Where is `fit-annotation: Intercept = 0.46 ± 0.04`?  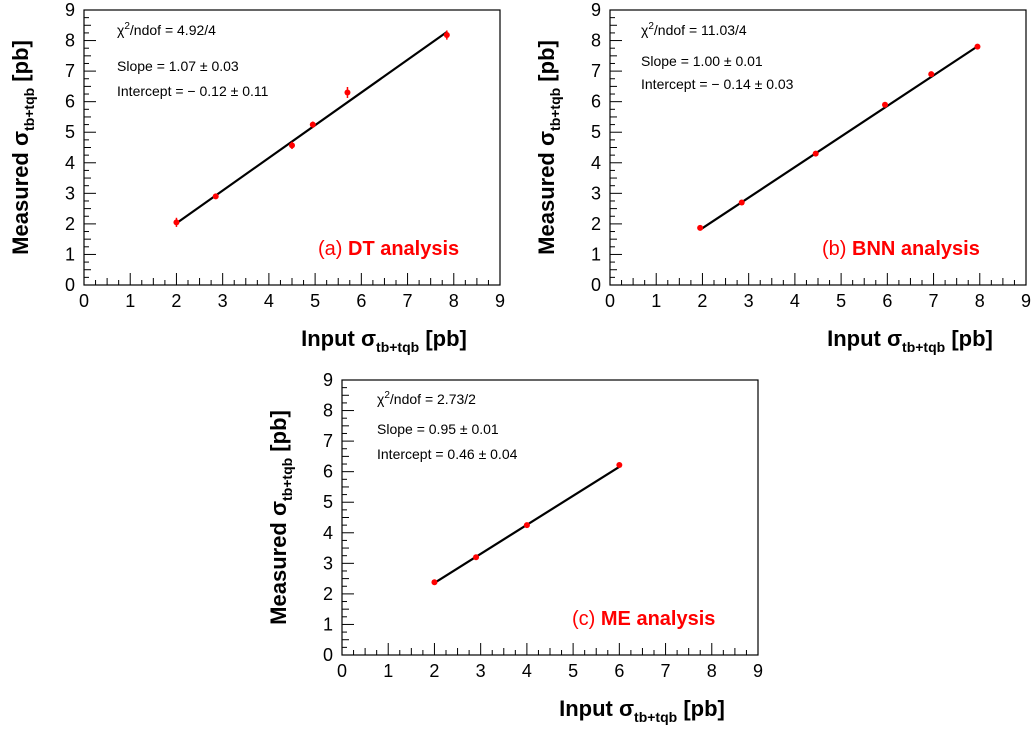 fit-annotation: Intercept = 0.46 ± 0.04 is located at coordinates (447, 454).